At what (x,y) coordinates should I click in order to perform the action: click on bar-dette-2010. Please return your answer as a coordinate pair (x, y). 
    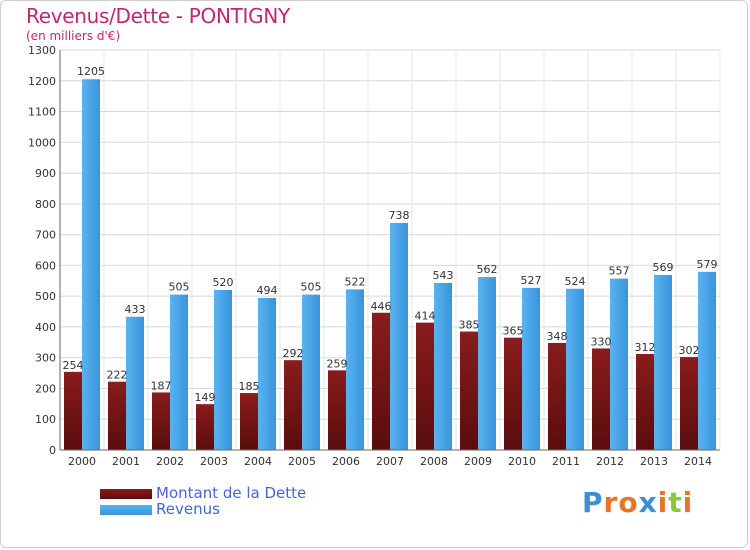
    Looking at the image, I should click on (513, 393).